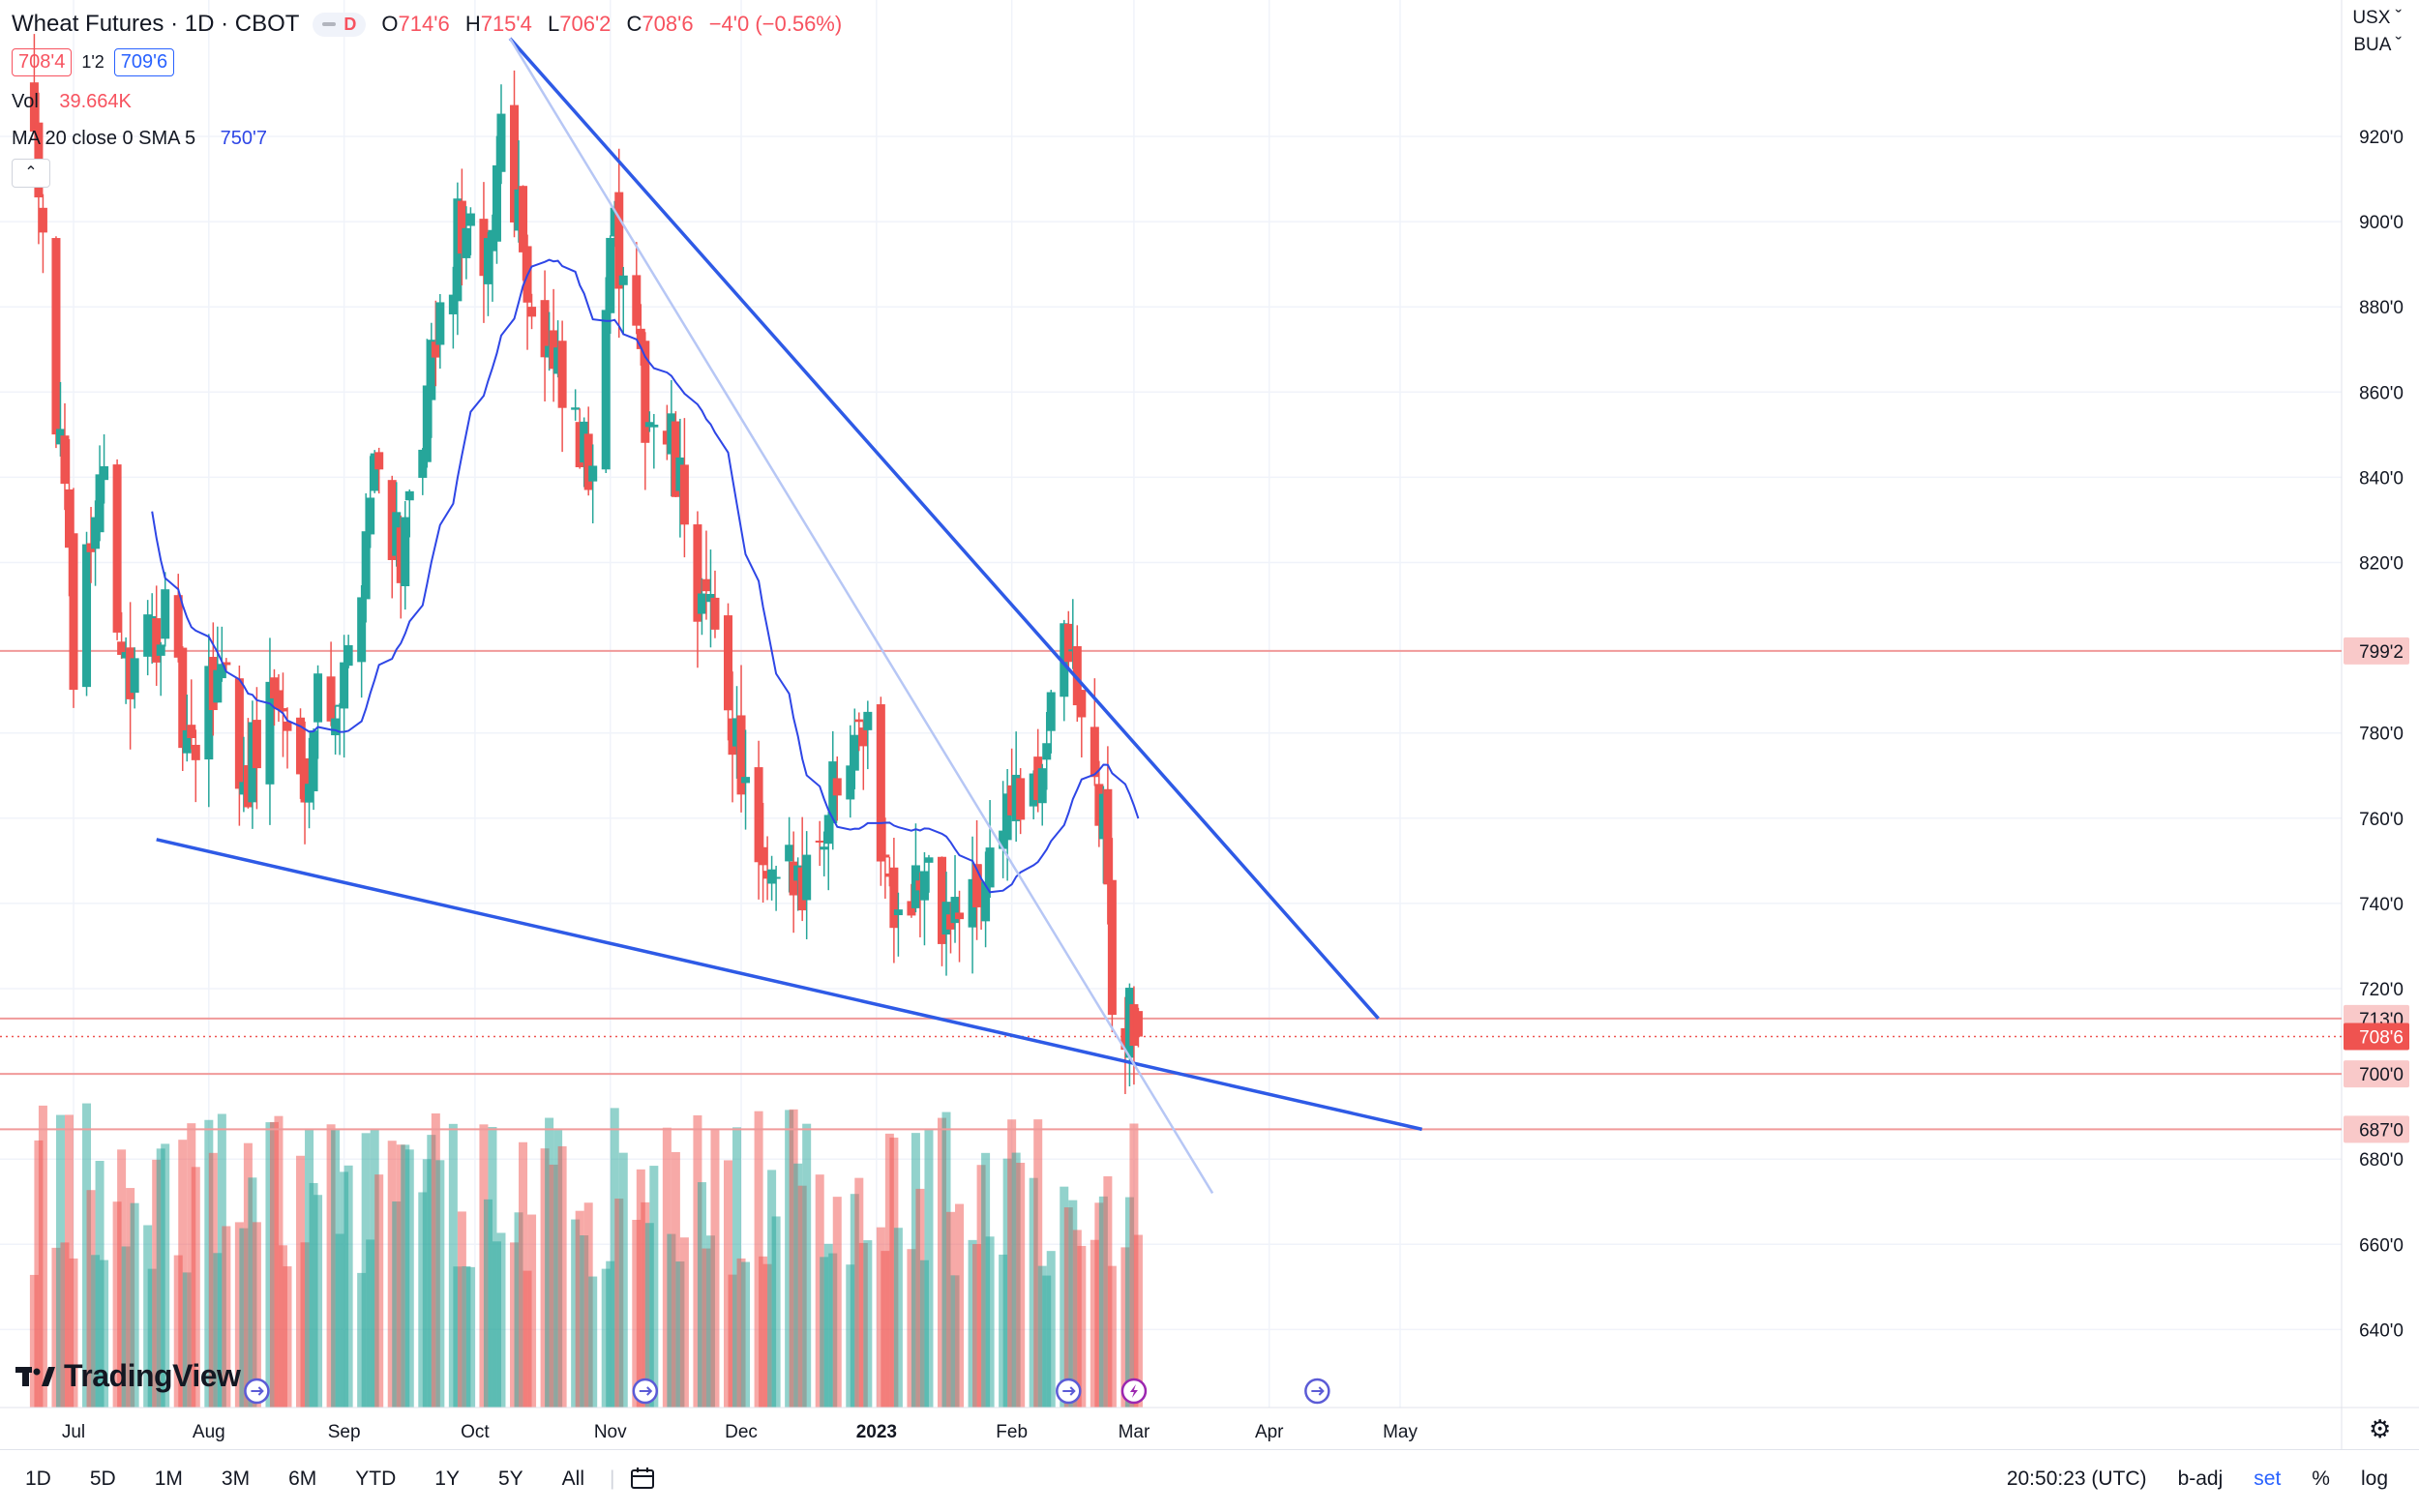  Describe the element at coordinates (144, 62) in the screenshot. I see `ask-price-box: 709'6` at that location.